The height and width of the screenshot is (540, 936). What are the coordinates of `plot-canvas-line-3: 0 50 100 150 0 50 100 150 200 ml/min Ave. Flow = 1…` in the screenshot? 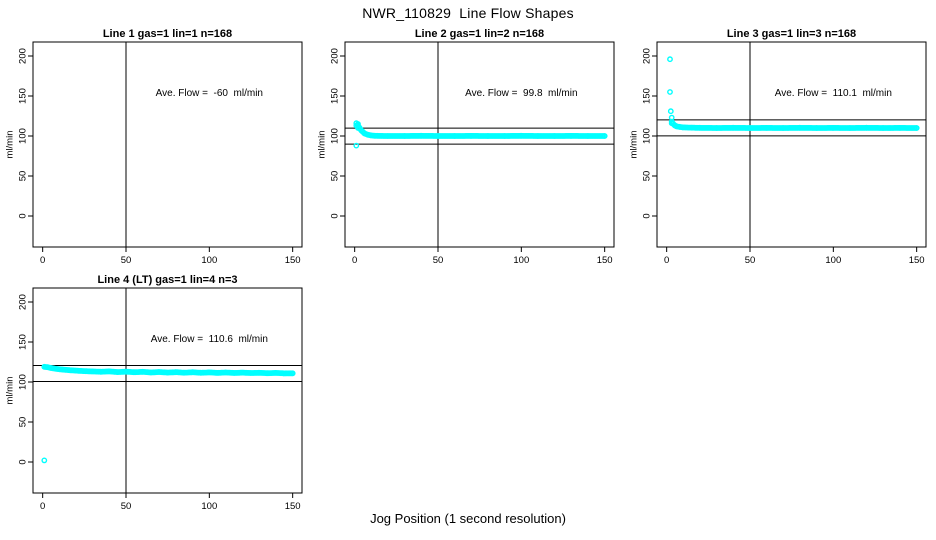 It's located at (778, 153).